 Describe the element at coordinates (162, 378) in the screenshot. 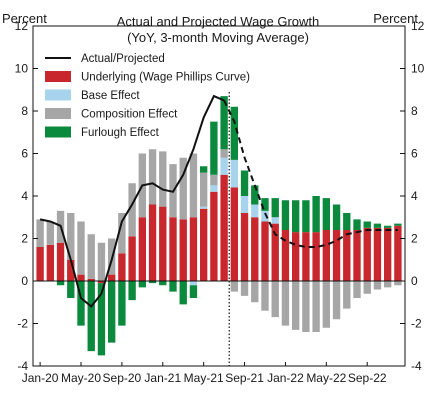

I see `xtick-label: Jan-21` at that location.